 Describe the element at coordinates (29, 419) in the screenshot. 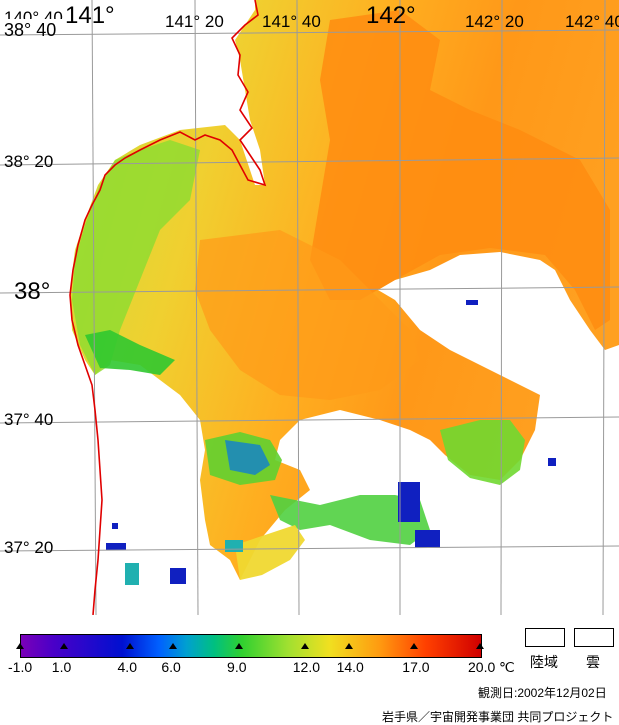

I see `lat-label: 37° 40` at that location.